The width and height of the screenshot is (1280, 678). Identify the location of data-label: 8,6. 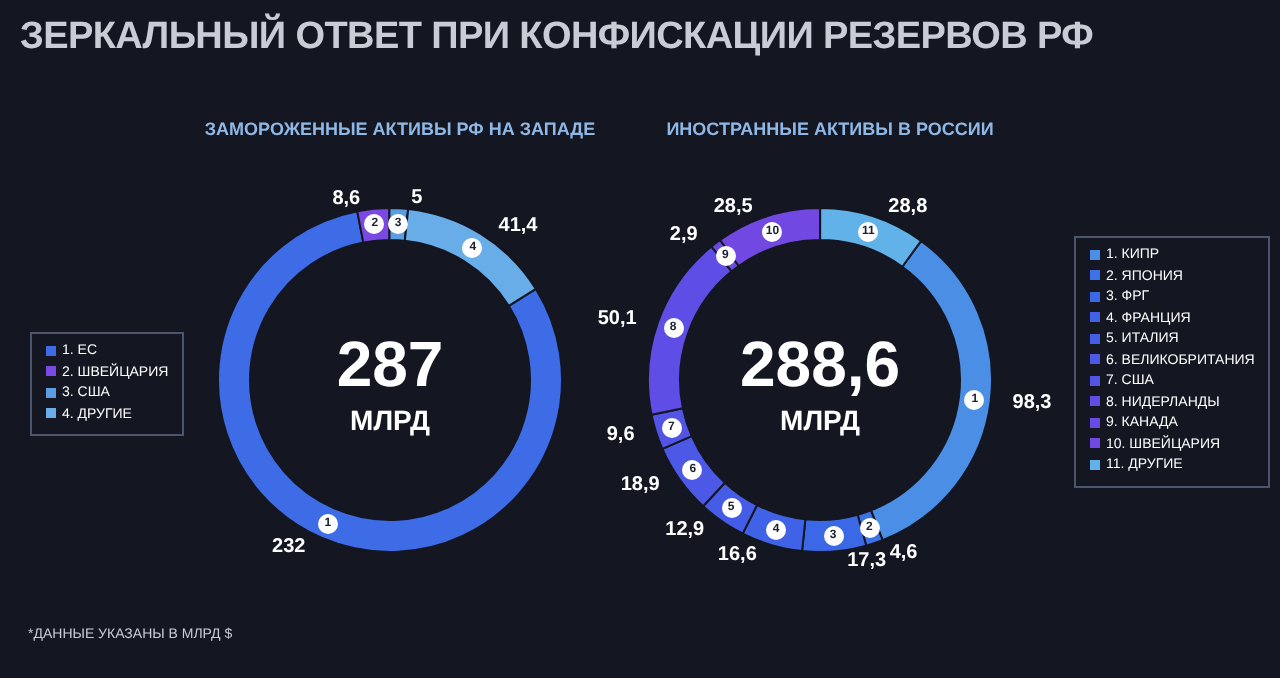
(347, 198).